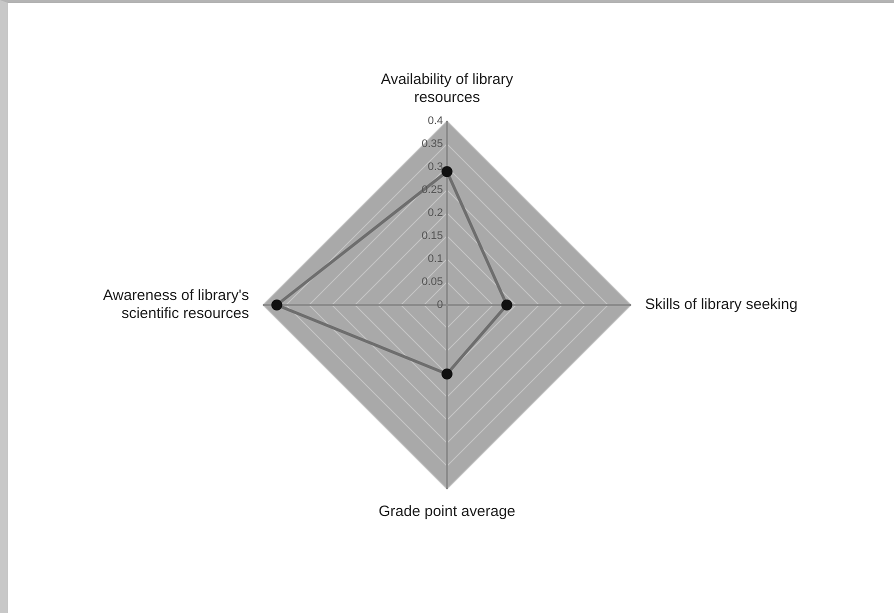 The height and width of the screenshot is (613, 894). Describe the element at coordinates (435, 121) in the screenshot. I see `y-tick-label: 0.4` at that location.